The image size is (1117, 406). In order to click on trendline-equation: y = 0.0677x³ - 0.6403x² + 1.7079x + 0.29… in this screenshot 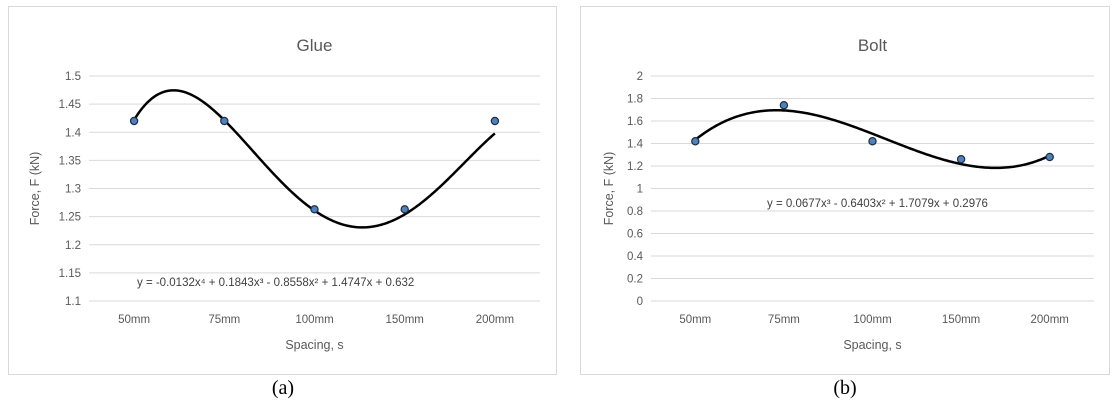, I will do `click(877, 204)`.